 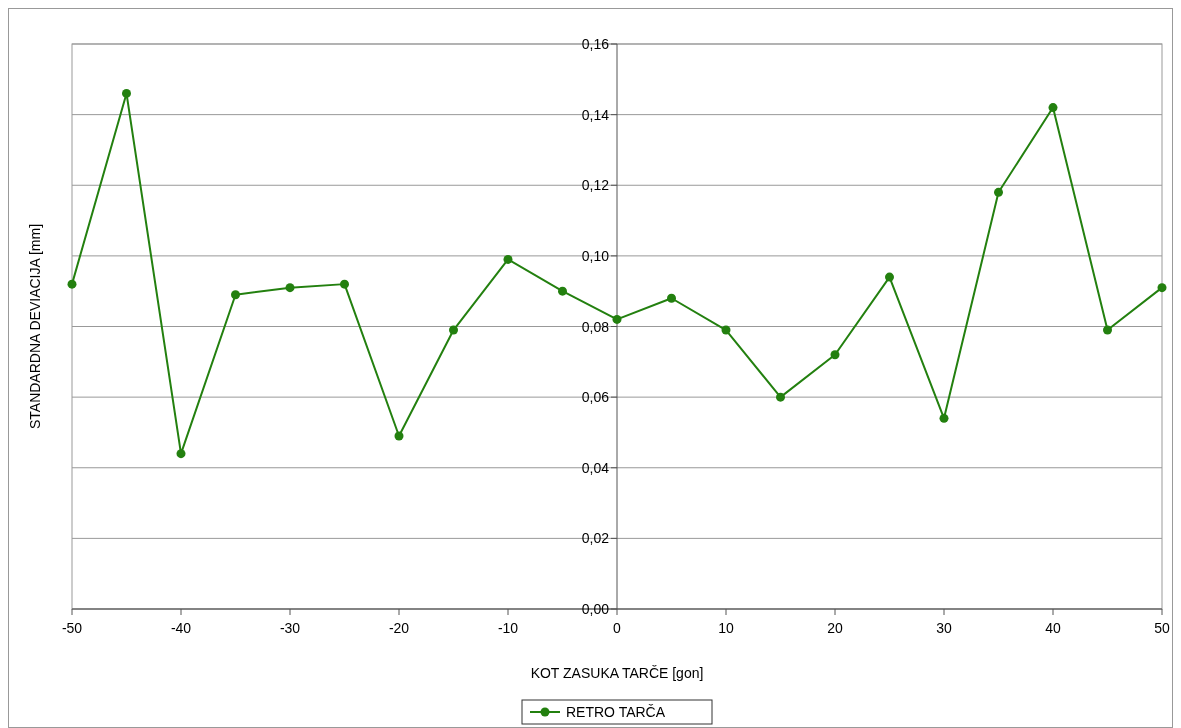 What do you see at coordinates (617, 628) in the screenshot?
I see `x-tick-label: 0` at bounding box center [617, 628].